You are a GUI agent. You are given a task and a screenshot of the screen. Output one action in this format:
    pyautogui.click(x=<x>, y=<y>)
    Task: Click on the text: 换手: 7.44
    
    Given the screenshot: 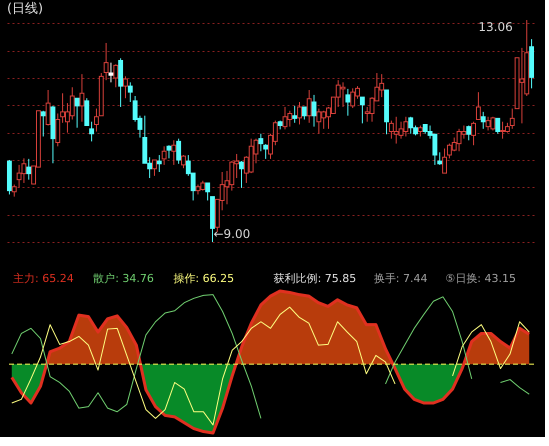 What is the action you would take?
    pyautogui.click(x=401, y=278)
    